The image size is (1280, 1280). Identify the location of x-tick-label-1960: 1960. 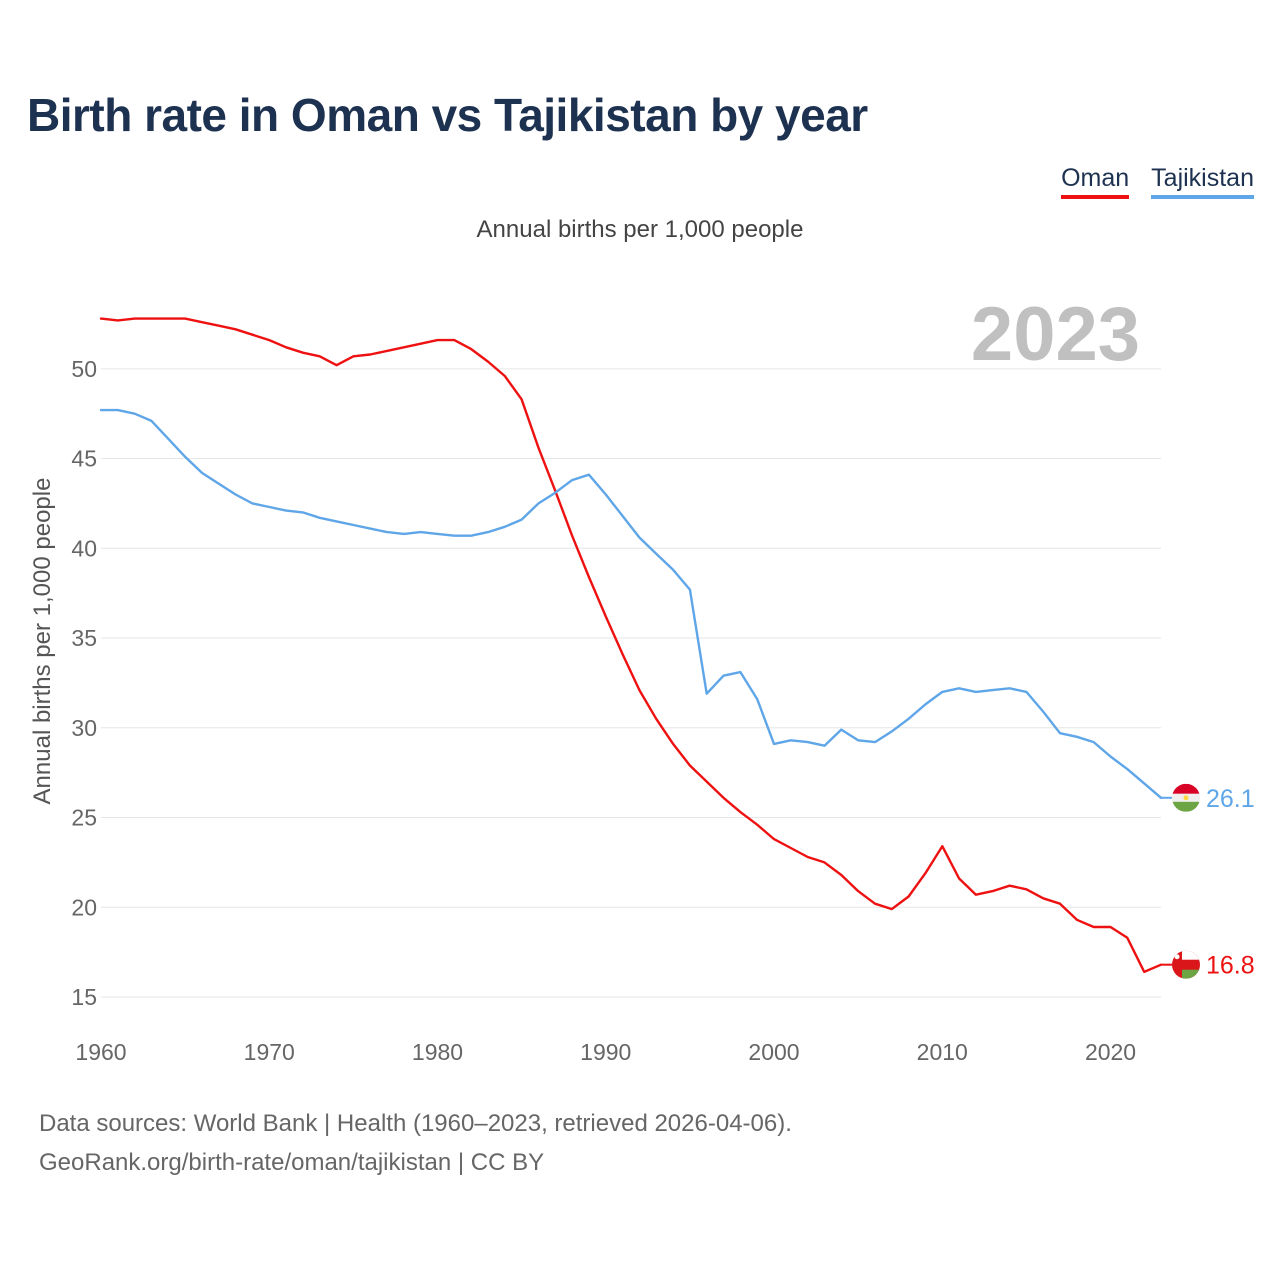
(100, 1052).